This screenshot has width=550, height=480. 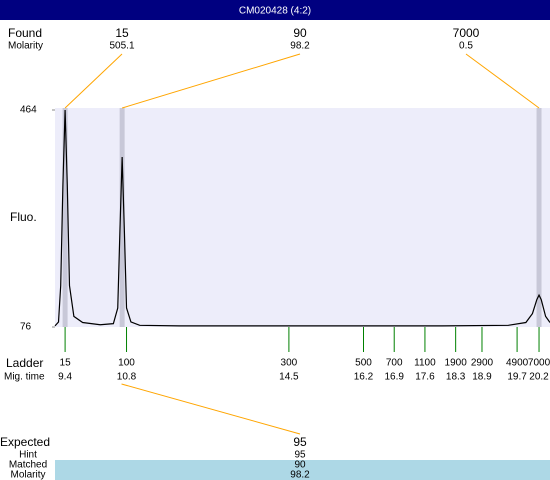 What do you see at coordinates (126, 363) in the screenshot?
I see `ladder-size: 100` at bounding box center [126, 363].